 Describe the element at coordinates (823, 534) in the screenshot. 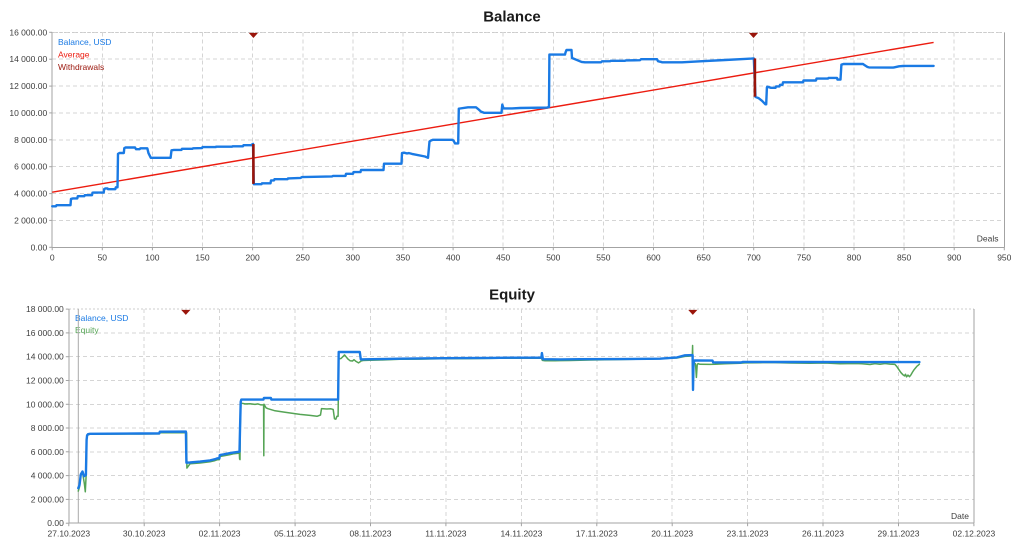

I see `svg-text: 26.11.2023` at that location.